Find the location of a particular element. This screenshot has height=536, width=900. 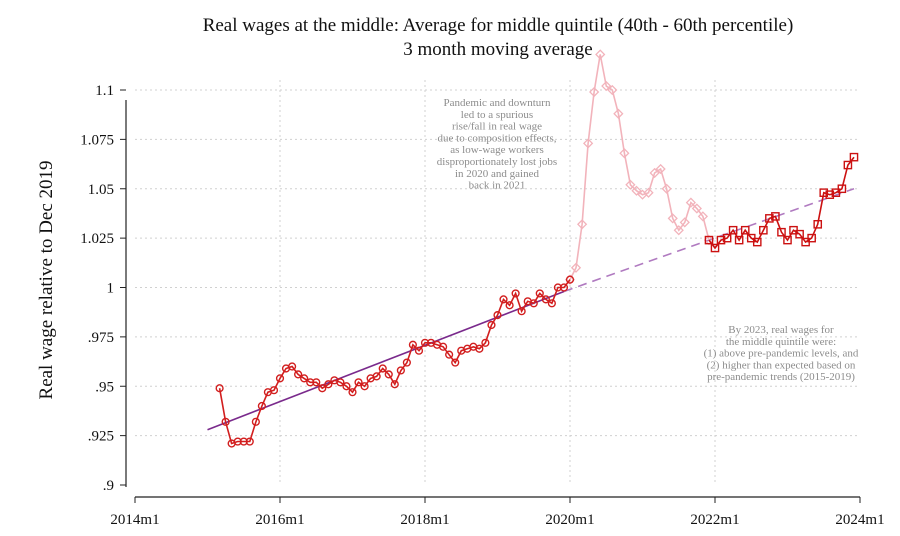

y-tick-label: 1.1 is located at coordinates (104, 91).